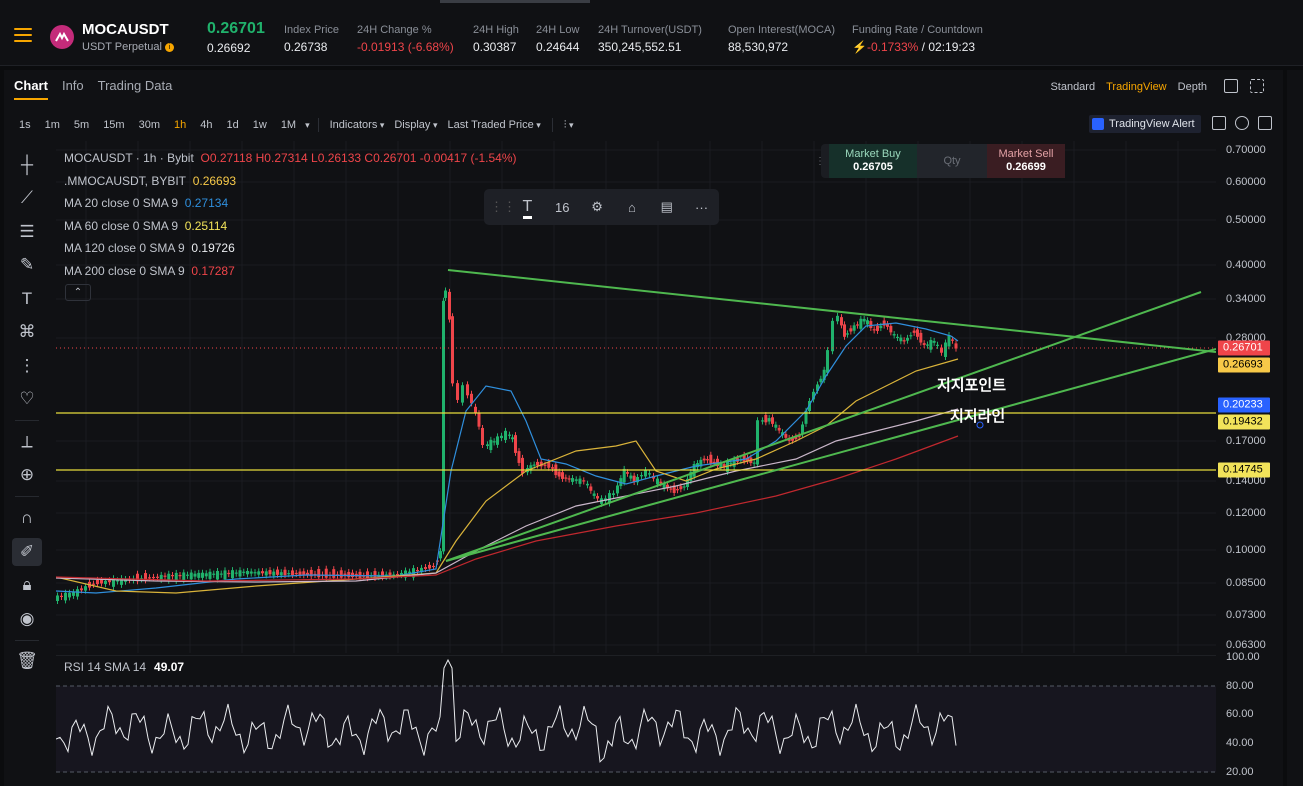  Describe the element at coordinates (562, 207) in the screenshot. I see `font-size-select: 16` at that location.